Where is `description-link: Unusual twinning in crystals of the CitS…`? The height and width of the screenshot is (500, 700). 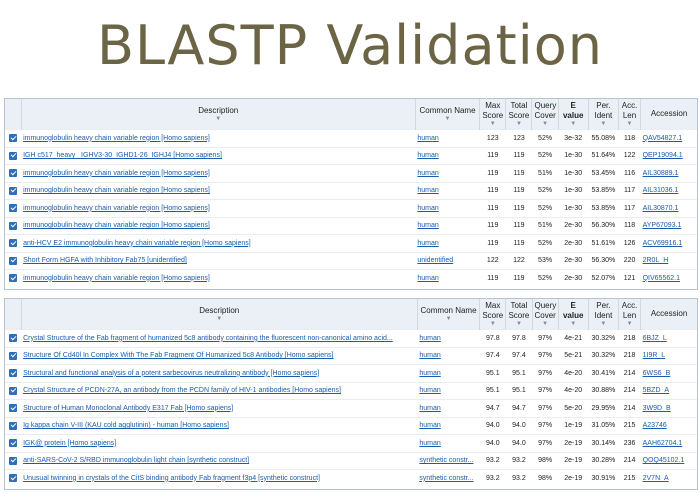 description-link: Unusual twinning in crystals of the CitS… is located at coordinates (219, 478).